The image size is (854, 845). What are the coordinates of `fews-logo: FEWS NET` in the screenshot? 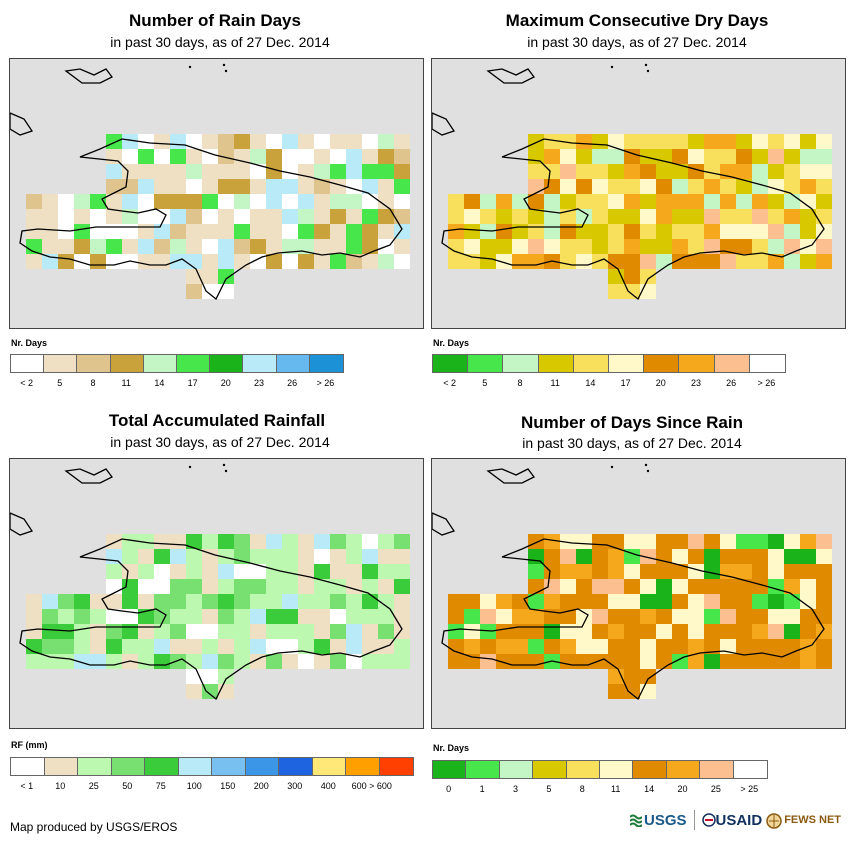 It's located at (803, 821).